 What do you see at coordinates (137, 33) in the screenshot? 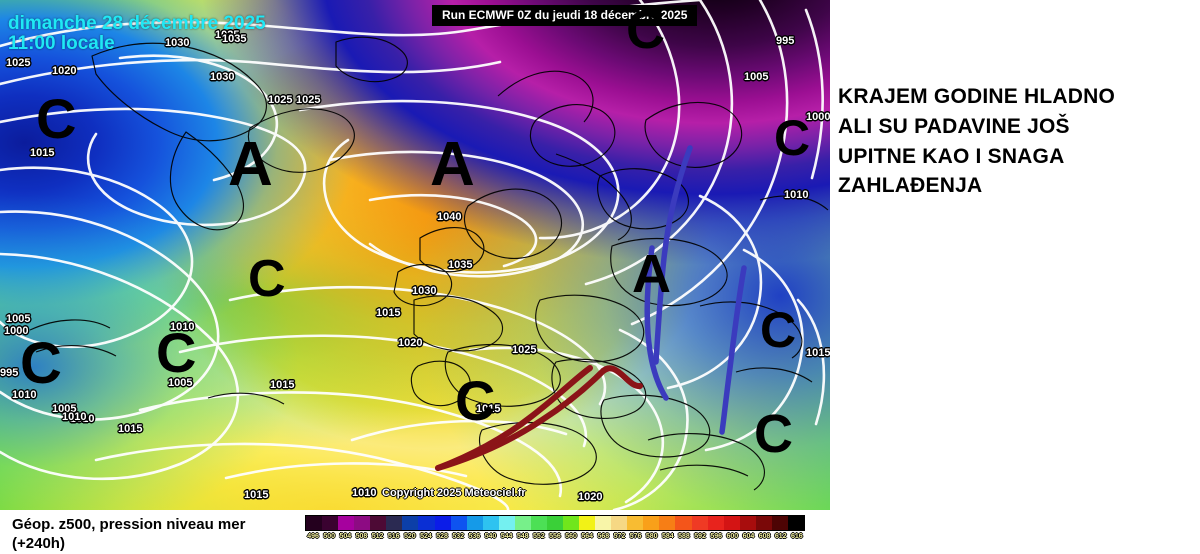
I see `valid-time-stamp: dimanche 28 décembre 2025 11:00 locale` at bounding box center [137, 33].